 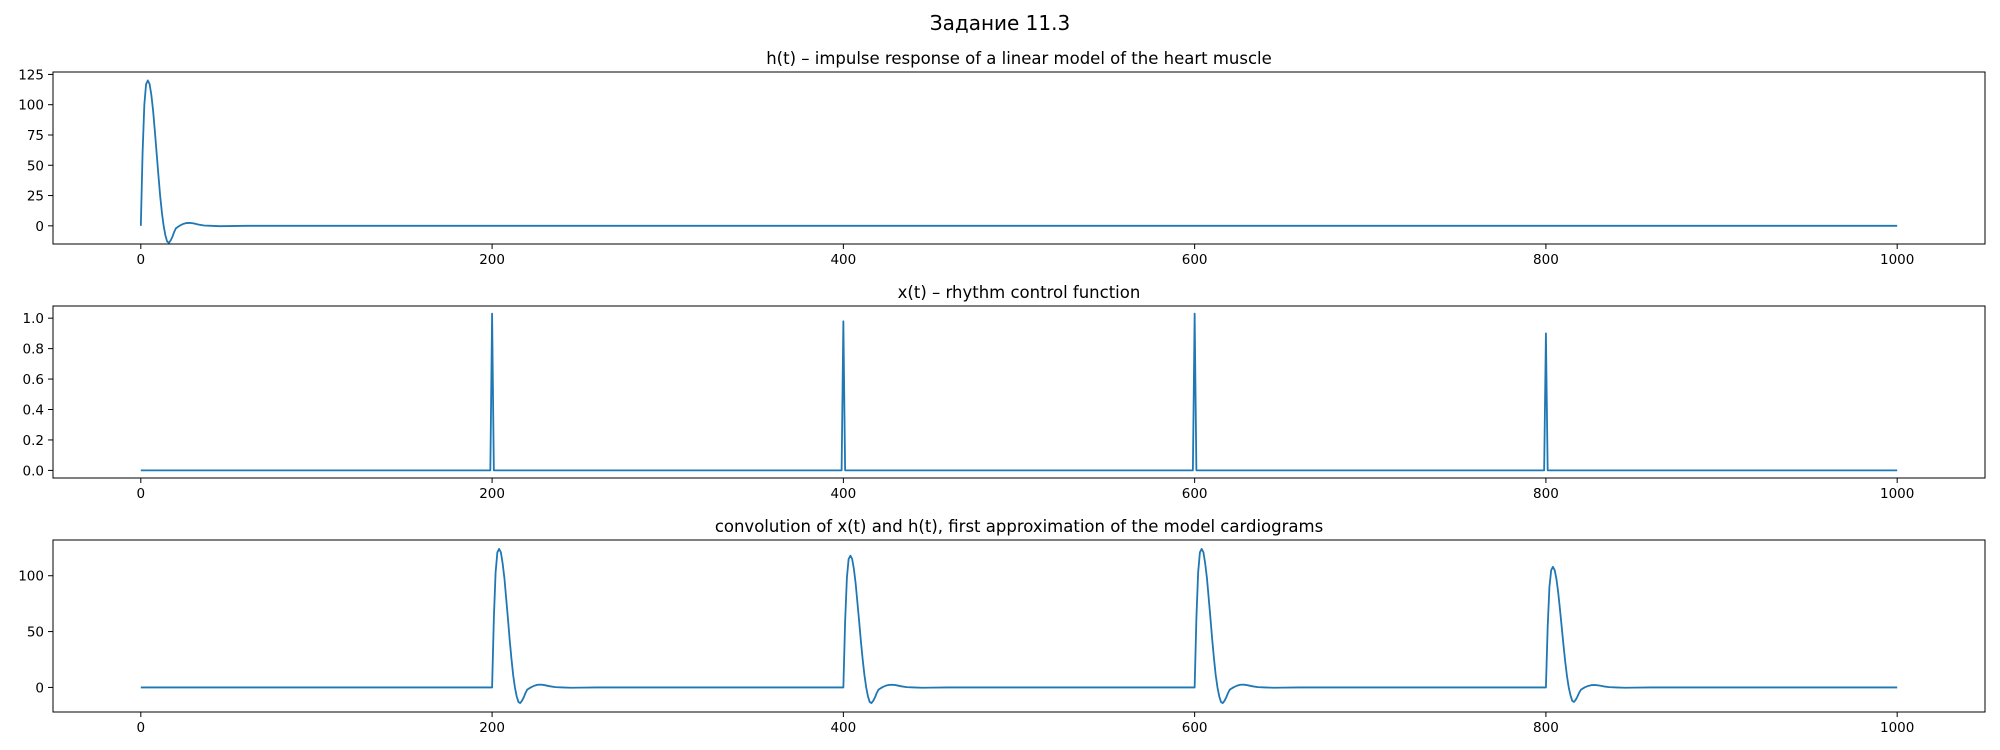 I want to click on y-tick-label: 0.2, so click(x=33, y=441).